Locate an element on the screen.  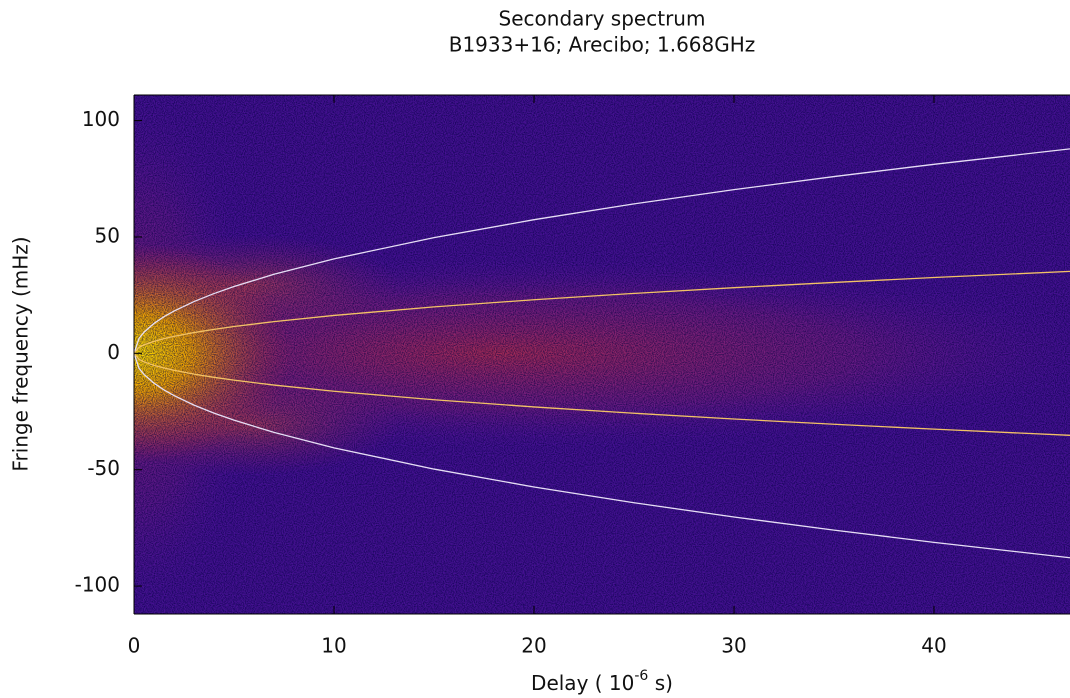
y-tick-label: 50 is located at coordinates (107, 235).